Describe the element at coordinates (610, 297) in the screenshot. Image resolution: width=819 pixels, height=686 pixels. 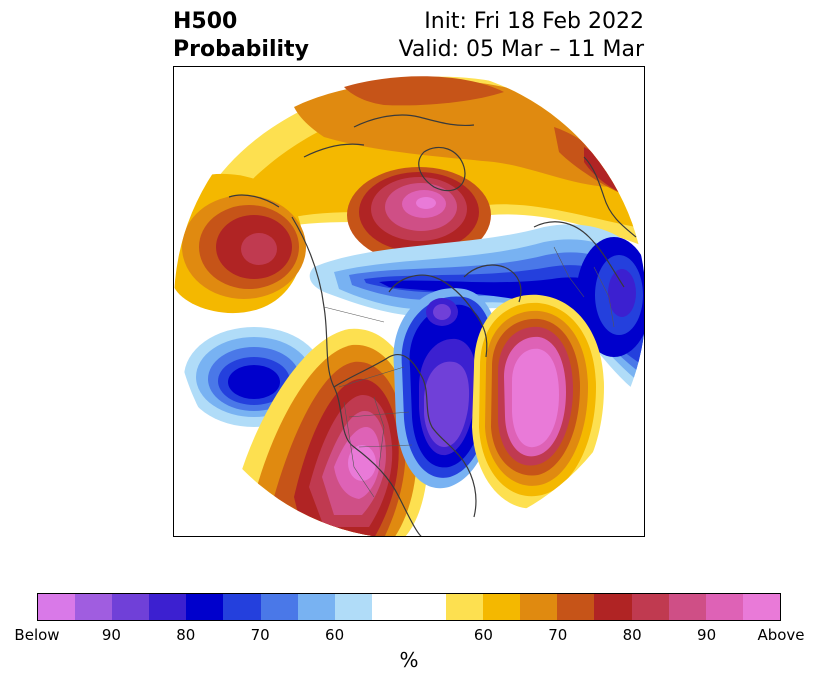
I see `below-europe` at that location.